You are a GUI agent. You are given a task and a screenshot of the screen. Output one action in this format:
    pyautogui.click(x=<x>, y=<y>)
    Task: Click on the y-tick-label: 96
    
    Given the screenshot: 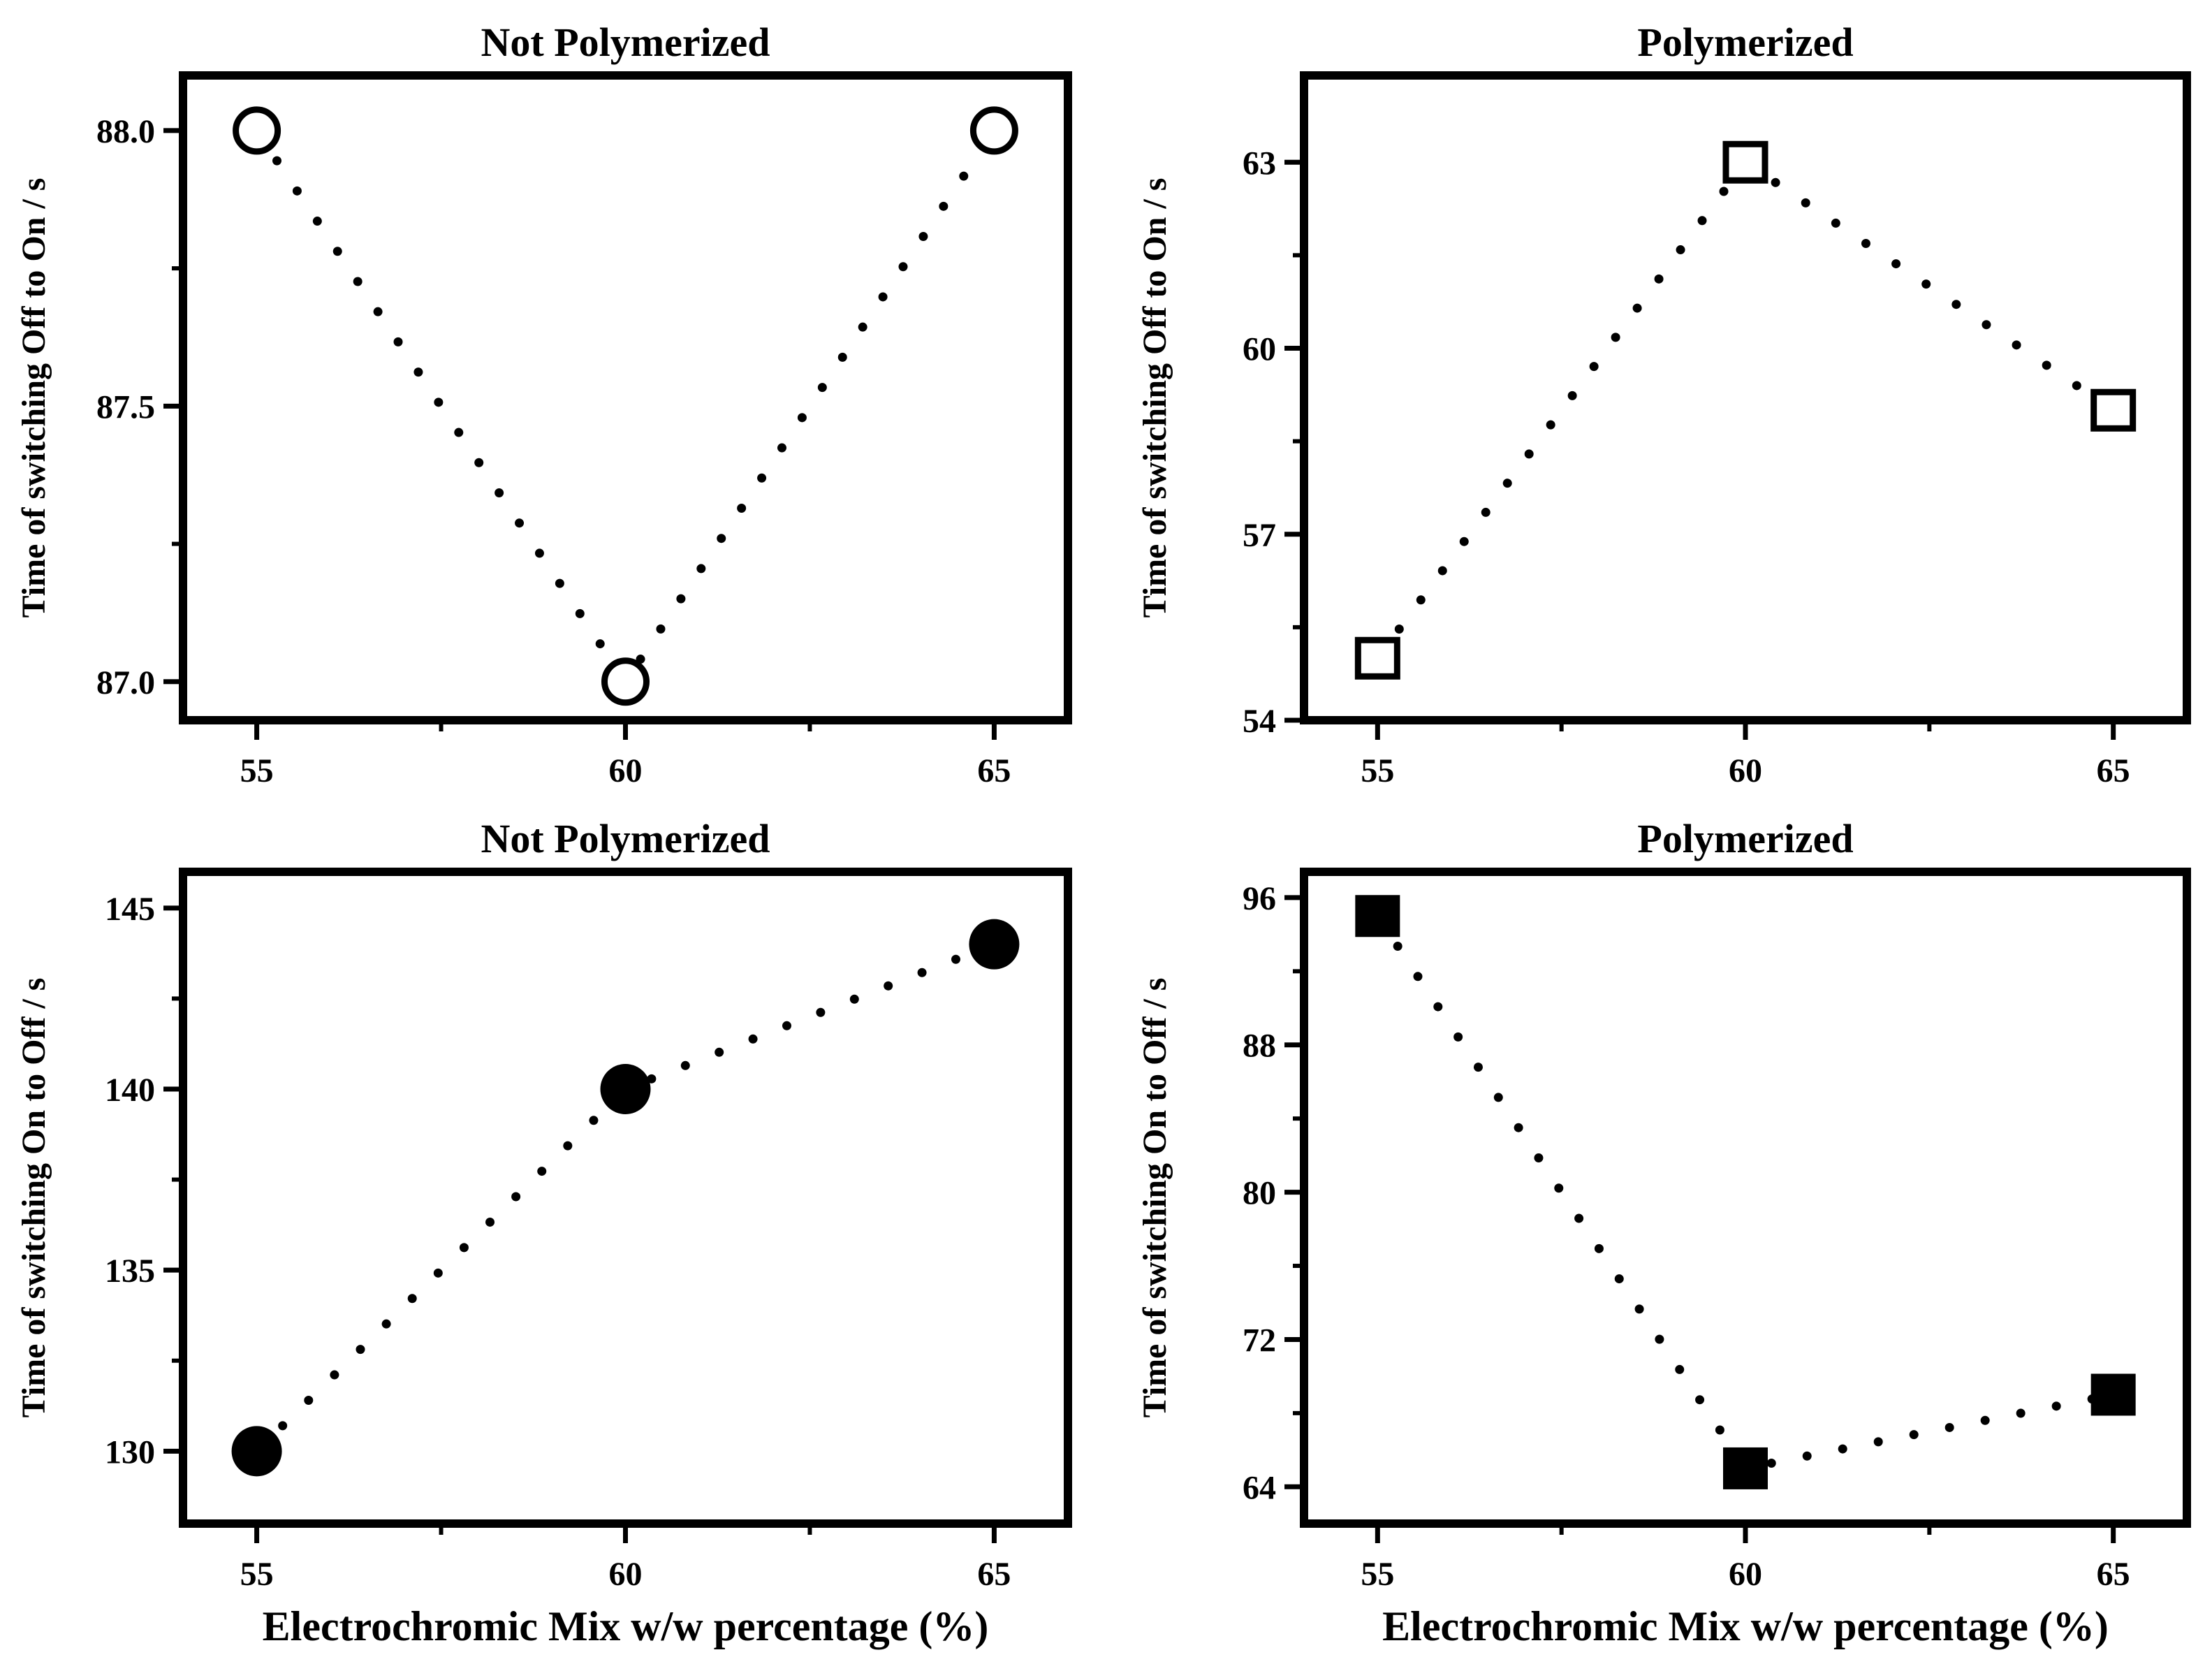 What is the action you would take?
    pyautogui.click(x=1259, y=898)
    